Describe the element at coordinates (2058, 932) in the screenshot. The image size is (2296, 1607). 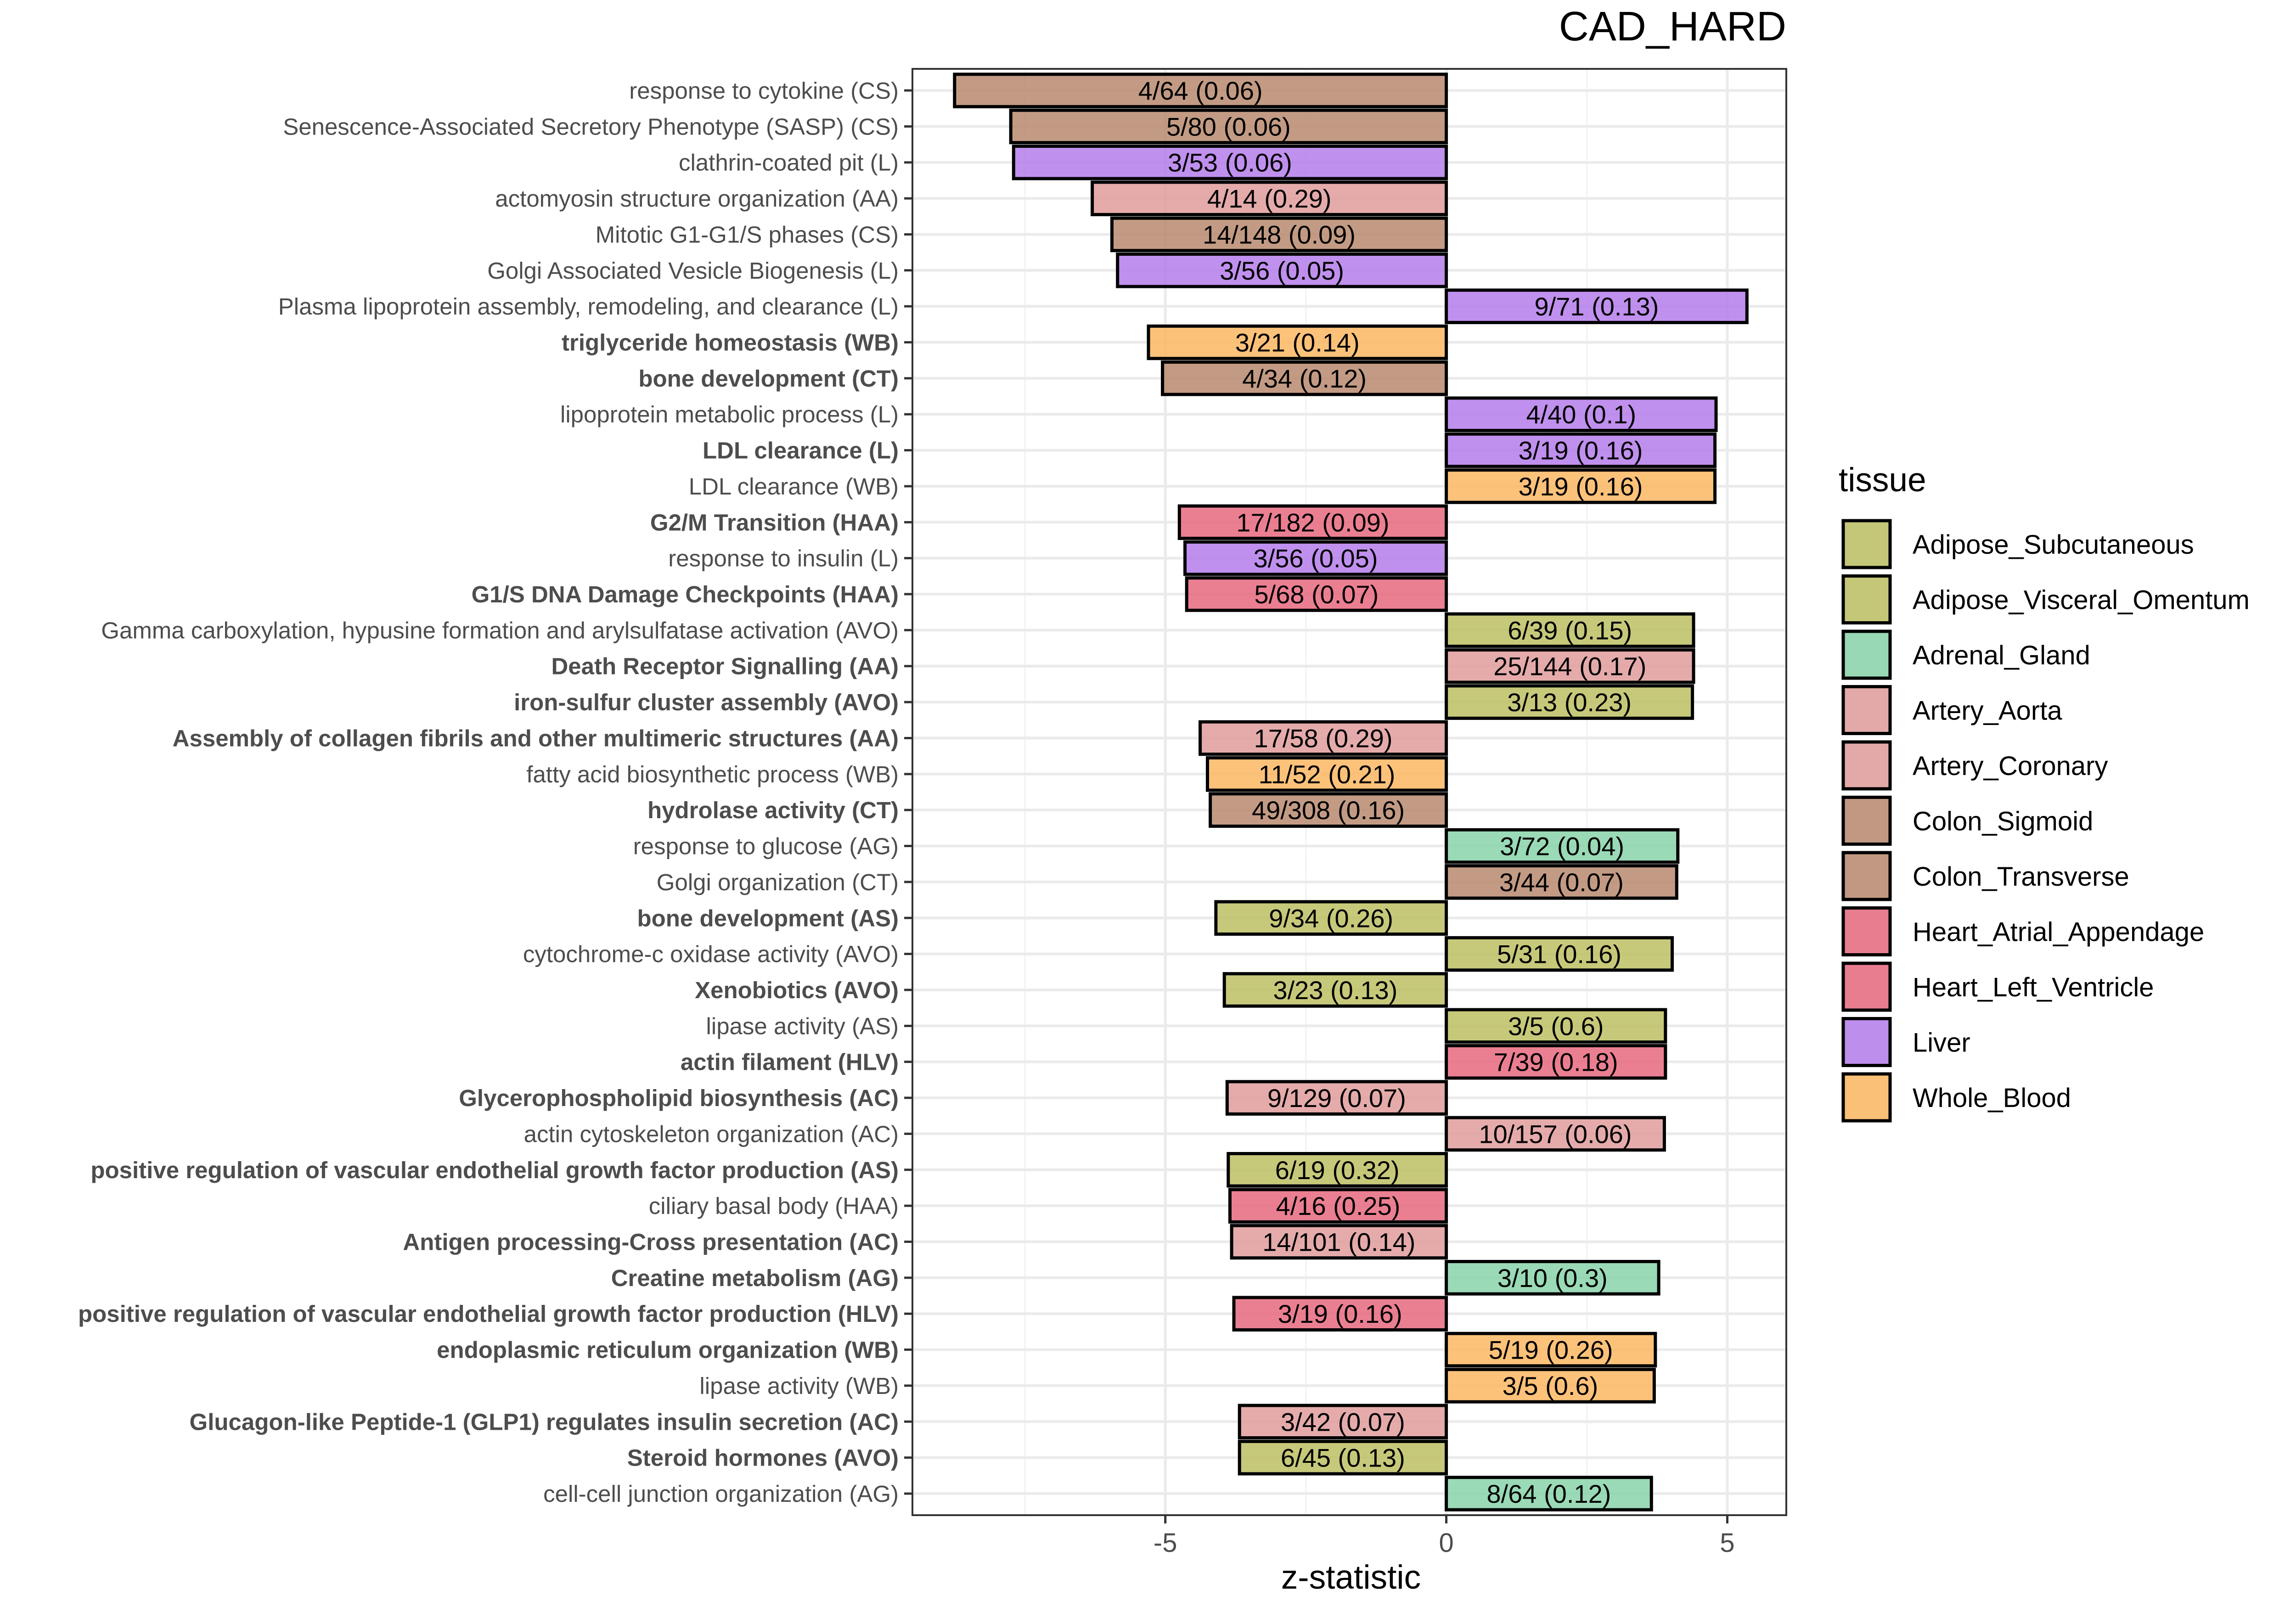
I see `legend-label: Heart_Atrial_Appendage` at that location.